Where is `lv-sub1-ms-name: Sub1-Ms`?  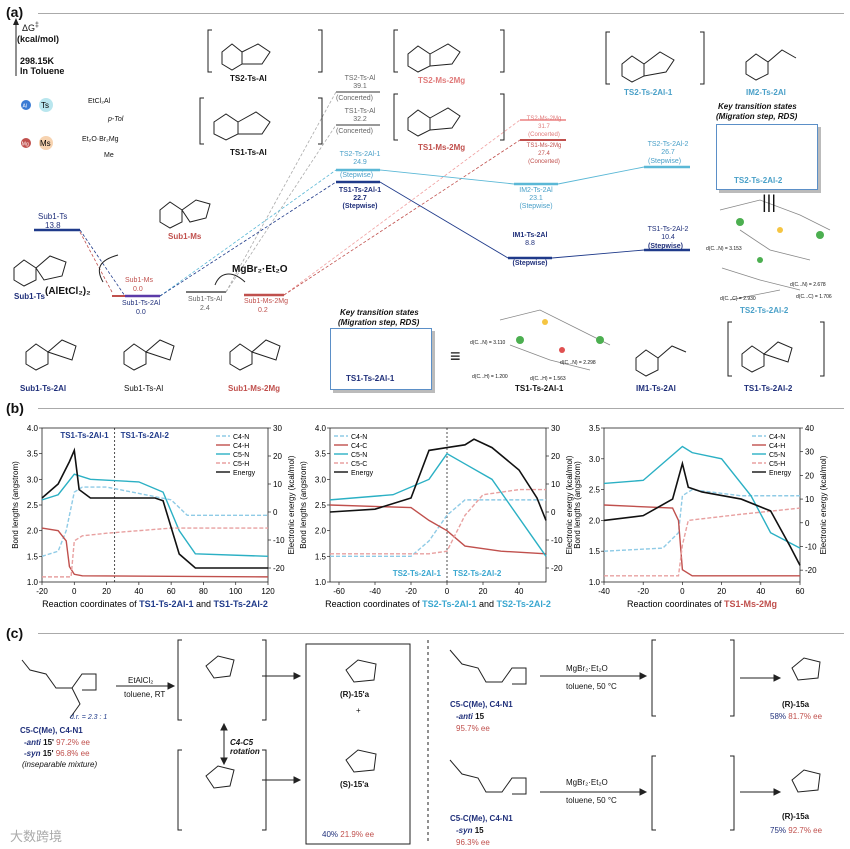 lv-sub1-ms-name: Sub1-Ms is located at coordinates (139, 280).